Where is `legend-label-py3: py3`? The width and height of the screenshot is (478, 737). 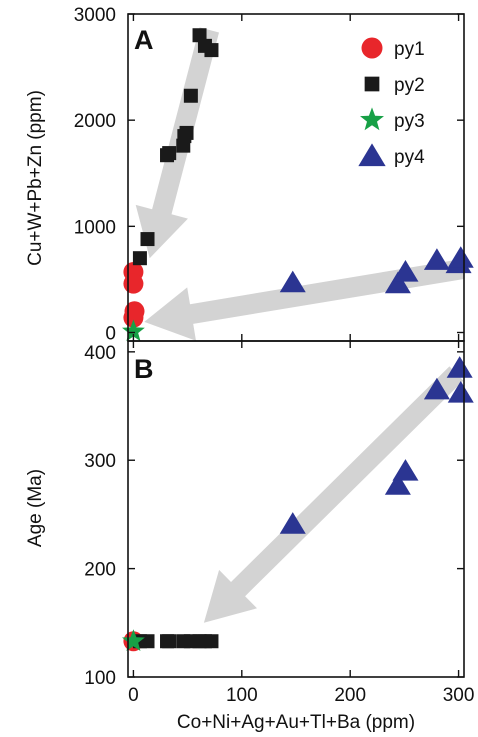
legend-label-py3: py3 is located at coordinates (409, 121).